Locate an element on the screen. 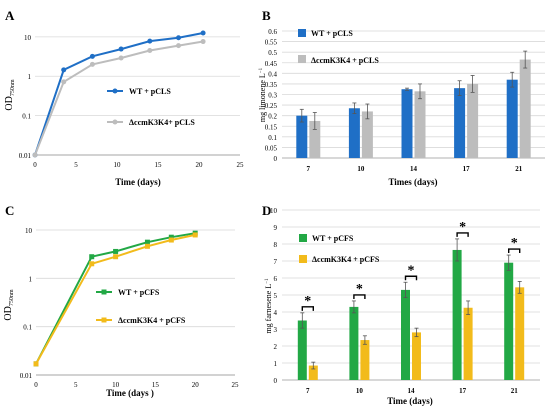  panel-c-series is located at coordinates (115, 298).